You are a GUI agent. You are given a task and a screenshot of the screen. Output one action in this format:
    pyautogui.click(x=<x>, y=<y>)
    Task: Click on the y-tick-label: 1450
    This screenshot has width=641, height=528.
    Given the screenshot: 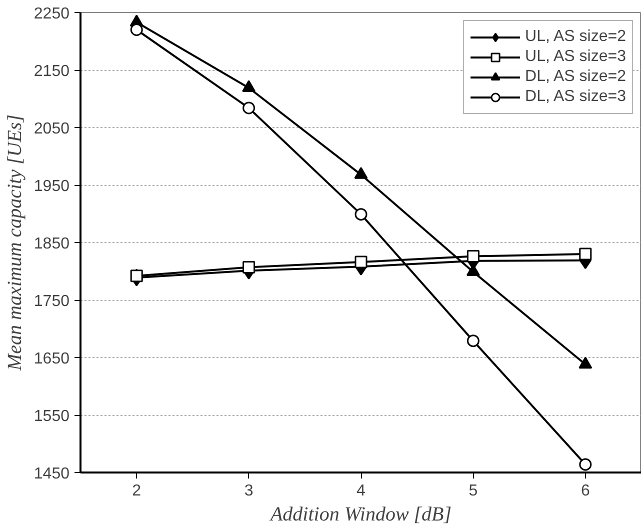 What is the action you would take?
    pyautogui.click(x=52, y=474)
    